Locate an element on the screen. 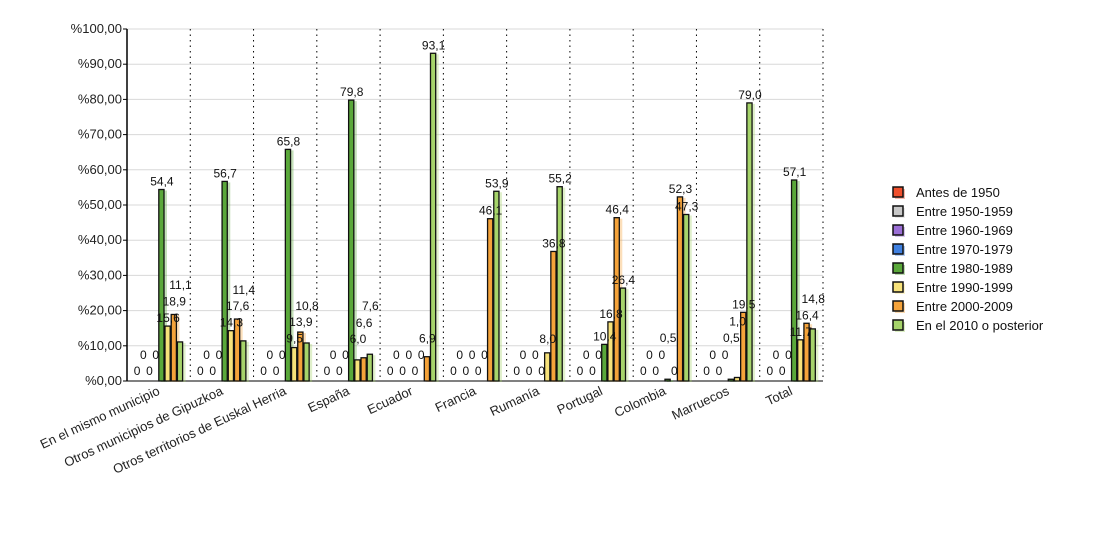 Image resolution: width=1100 pixels, height=555 pixels. data-label: 53,9 is located at coordinates (497, 183).